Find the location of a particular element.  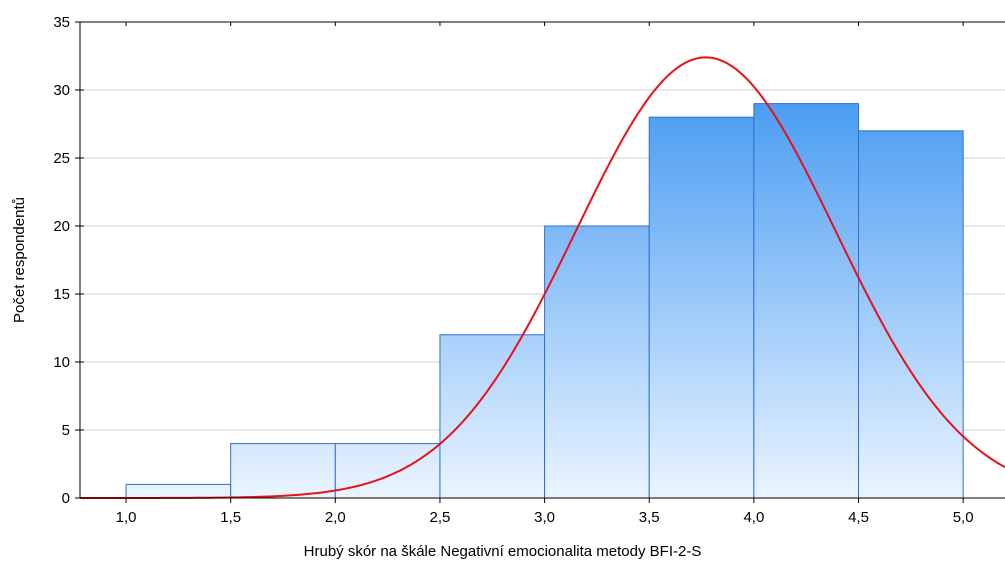

y-tick-label-35: 35 is located at coordinates (61, 22).